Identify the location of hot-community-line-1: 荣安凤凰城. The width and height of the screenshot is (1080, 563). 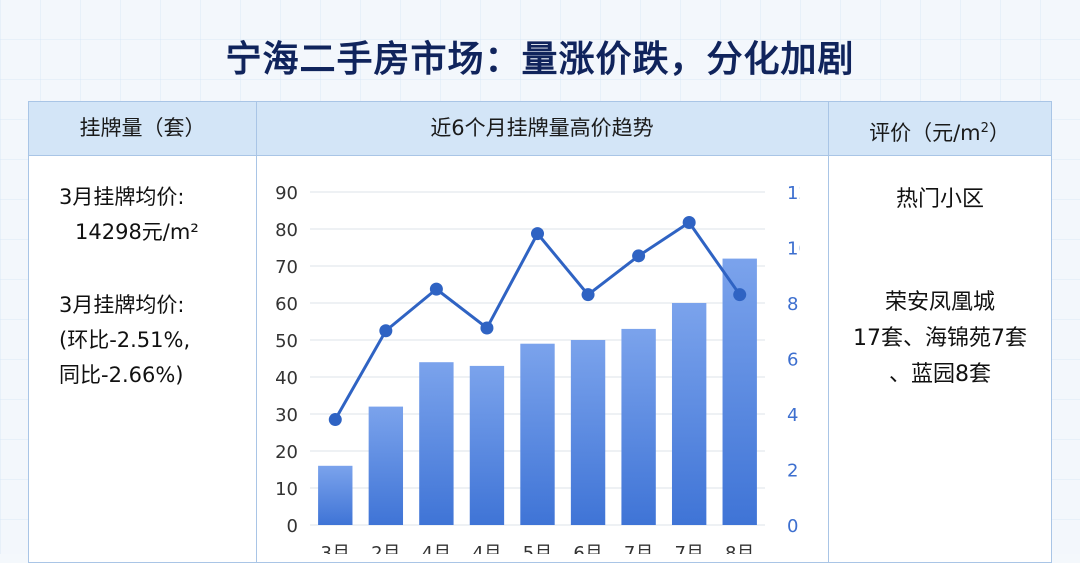
(939, 302).